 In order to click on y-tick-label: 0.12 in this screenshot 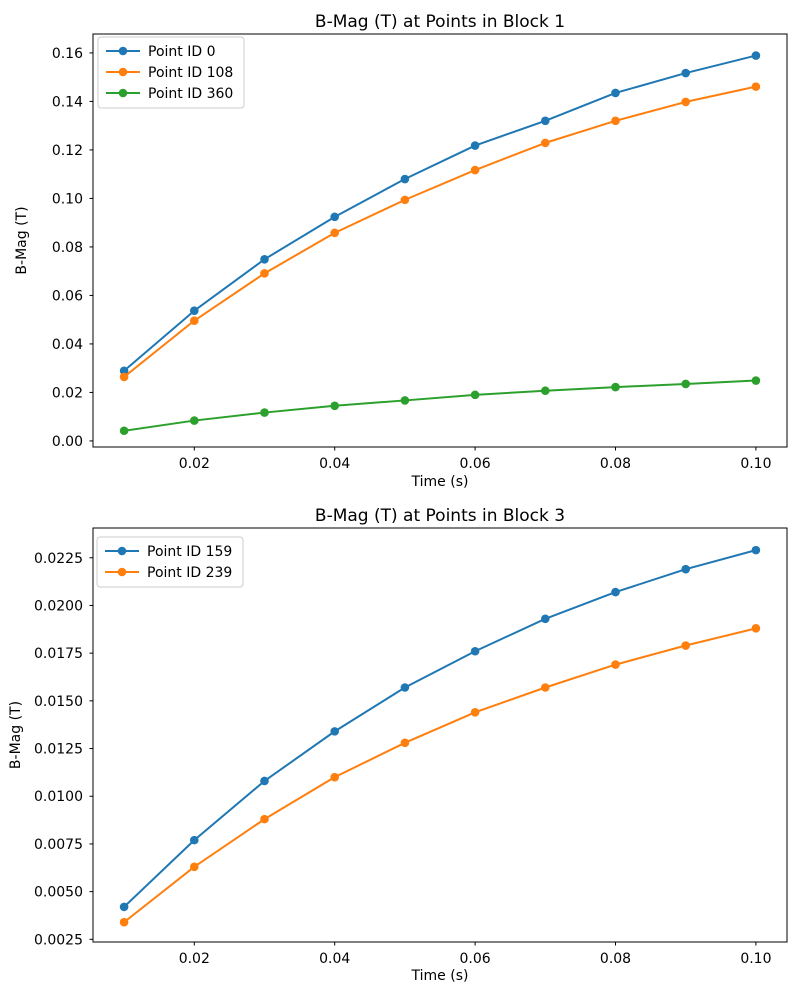, I will do `click(67, 151)`.